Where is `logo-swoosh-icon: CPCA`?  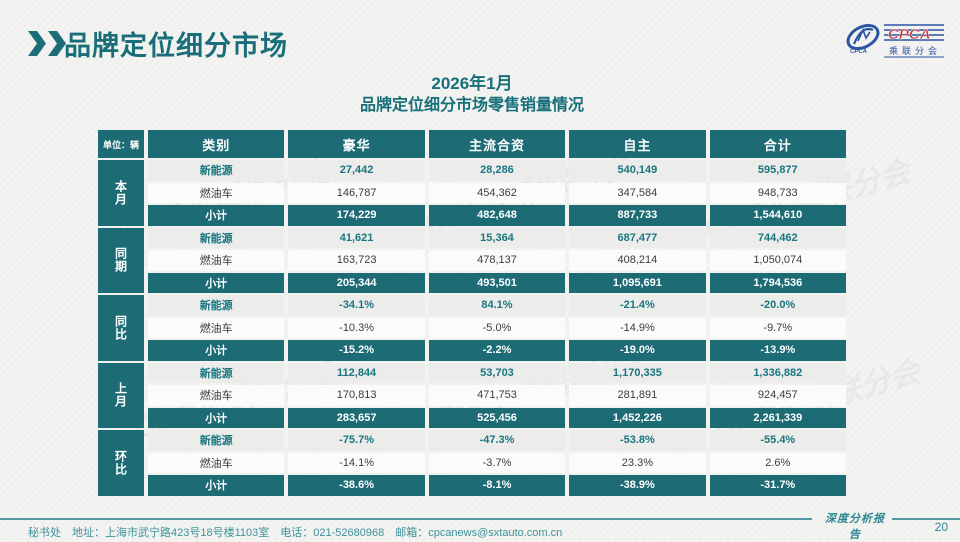 logo-swoosh-icon: CPCA is located at coordinates (863, 39).